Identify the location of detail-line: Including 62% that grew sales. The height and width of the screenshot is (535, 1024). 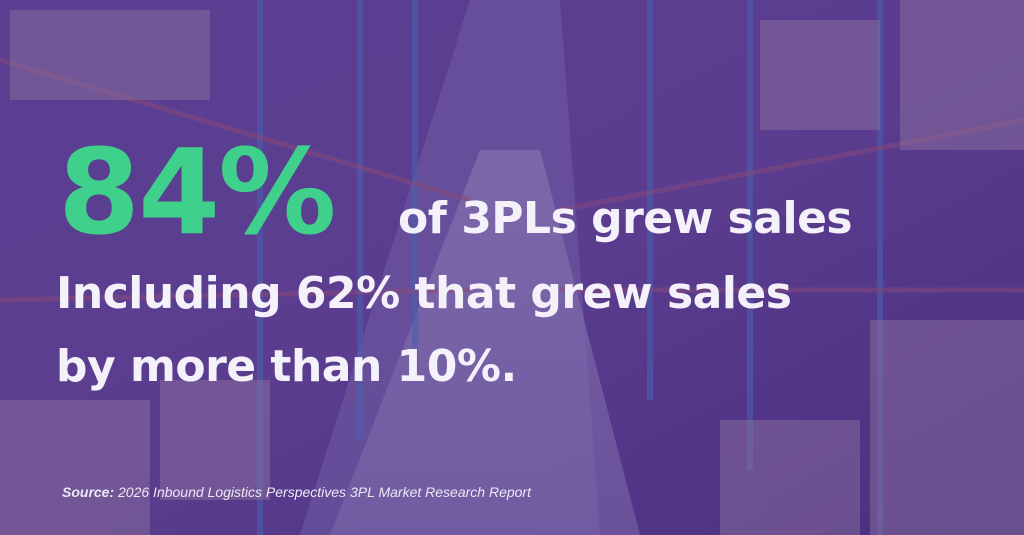
(423, 293).